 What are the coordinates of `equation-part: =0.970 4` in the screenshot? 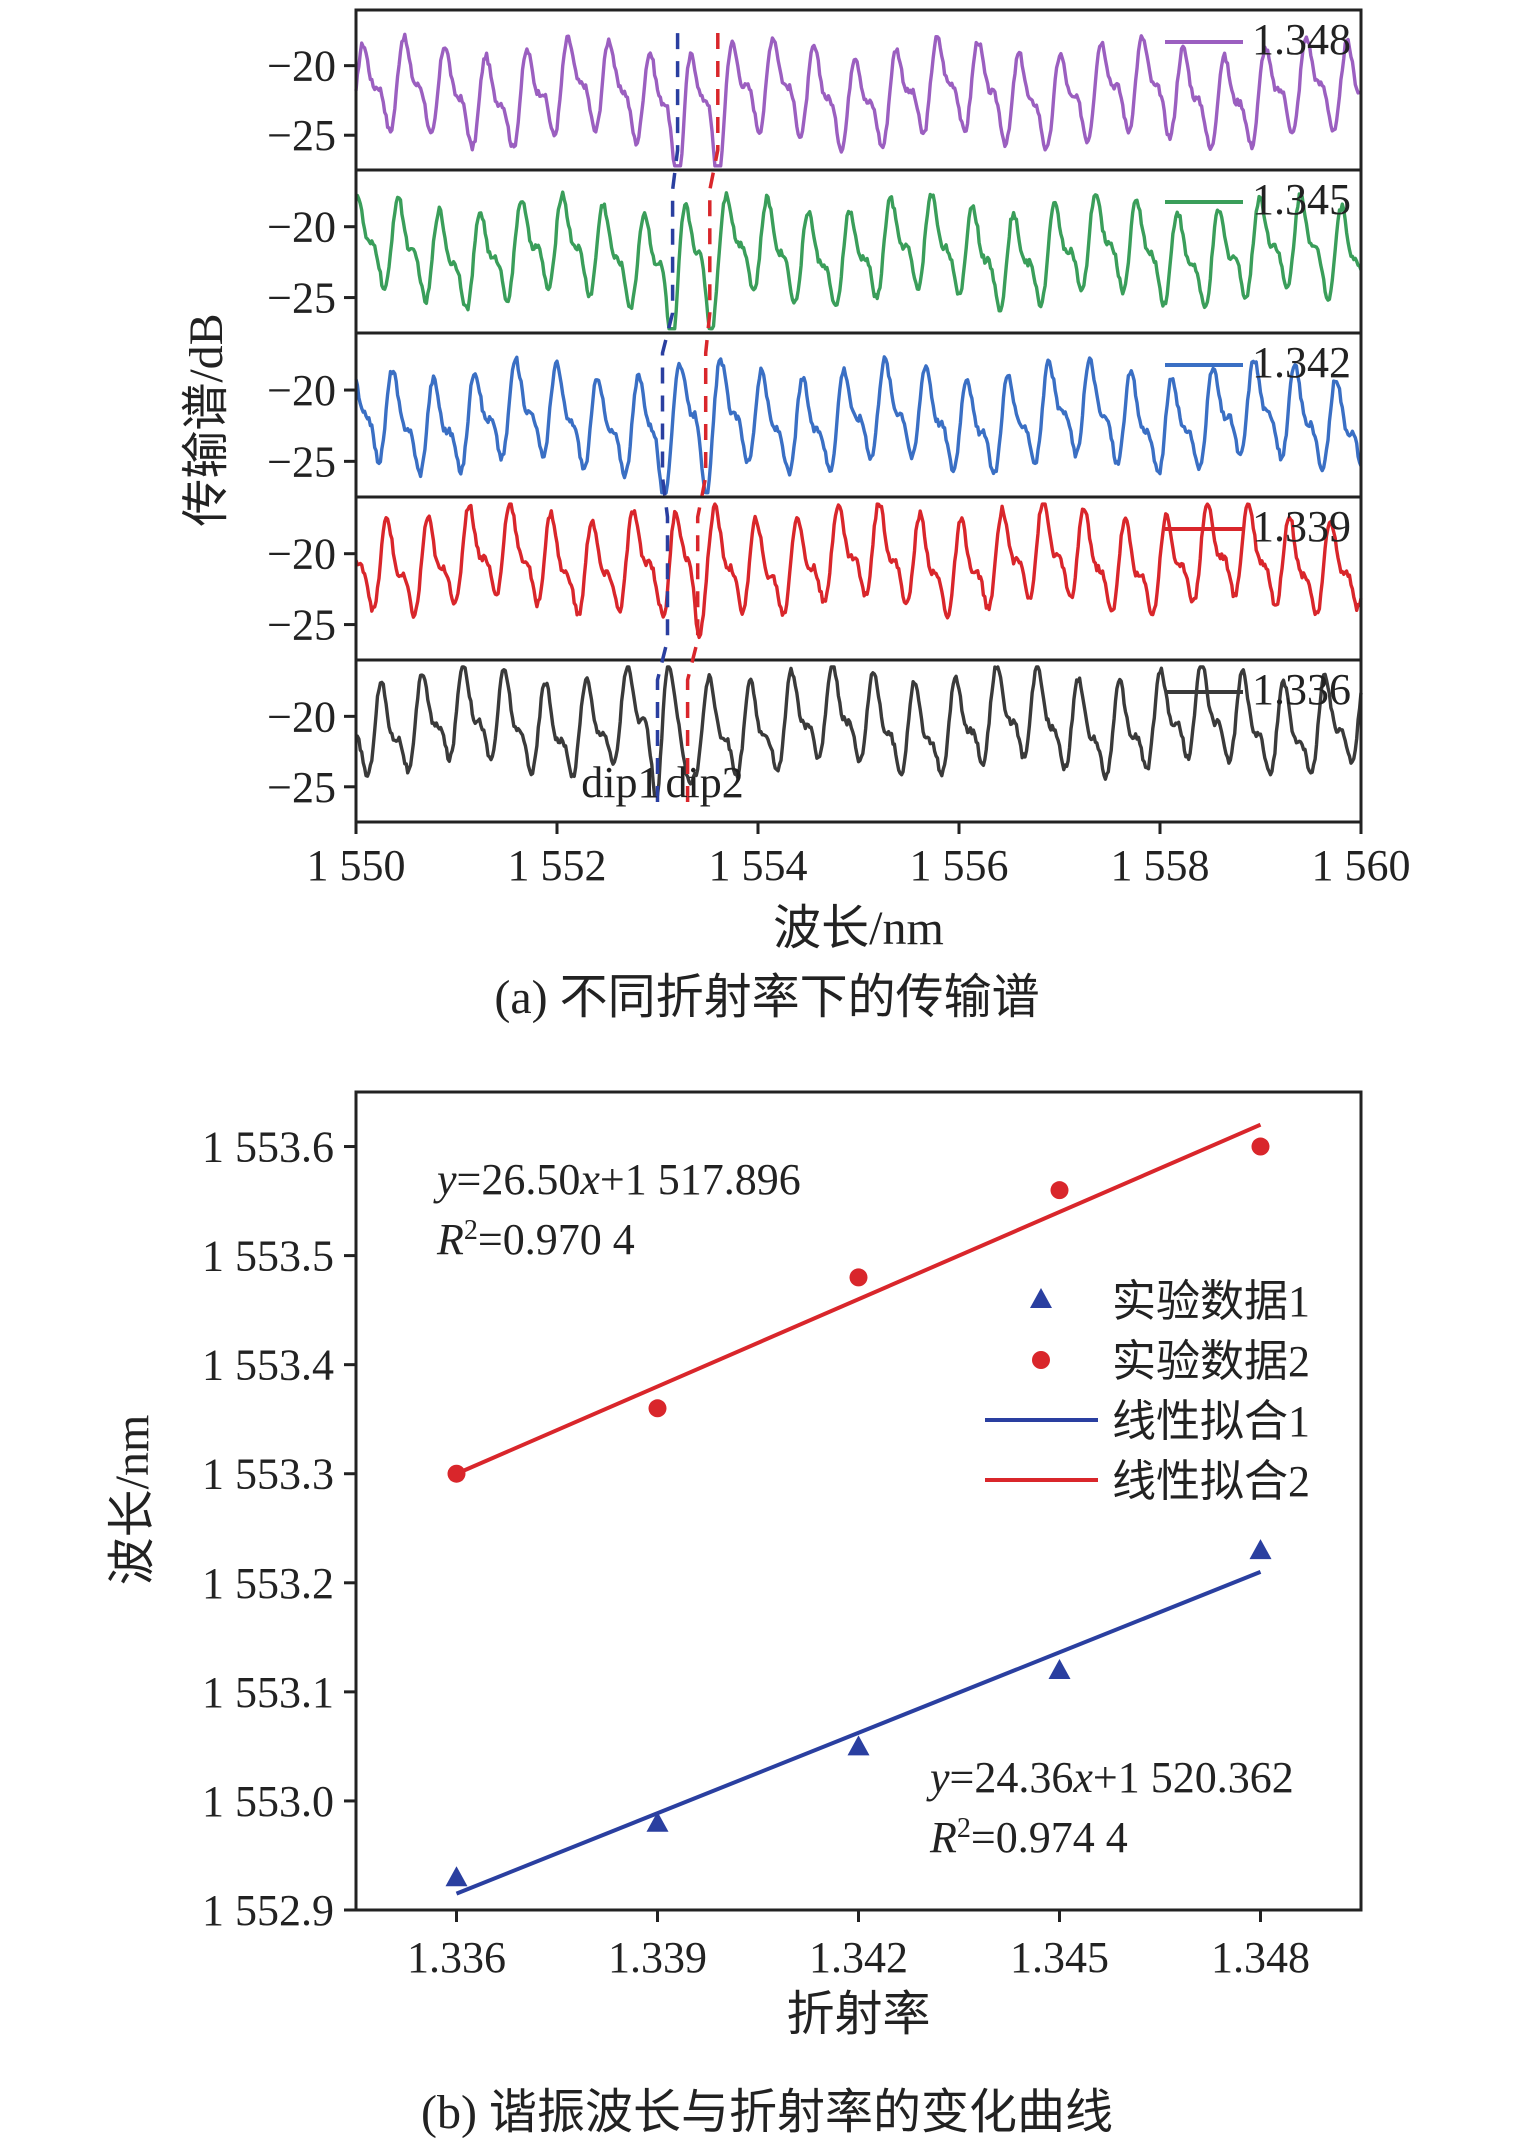 It's located at (556, 1239).